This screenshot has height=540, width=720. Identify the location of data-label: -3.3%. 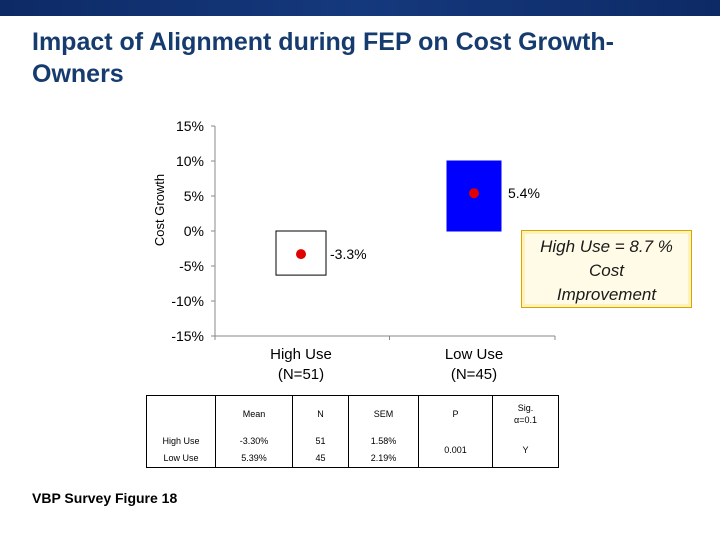
(348, 254).